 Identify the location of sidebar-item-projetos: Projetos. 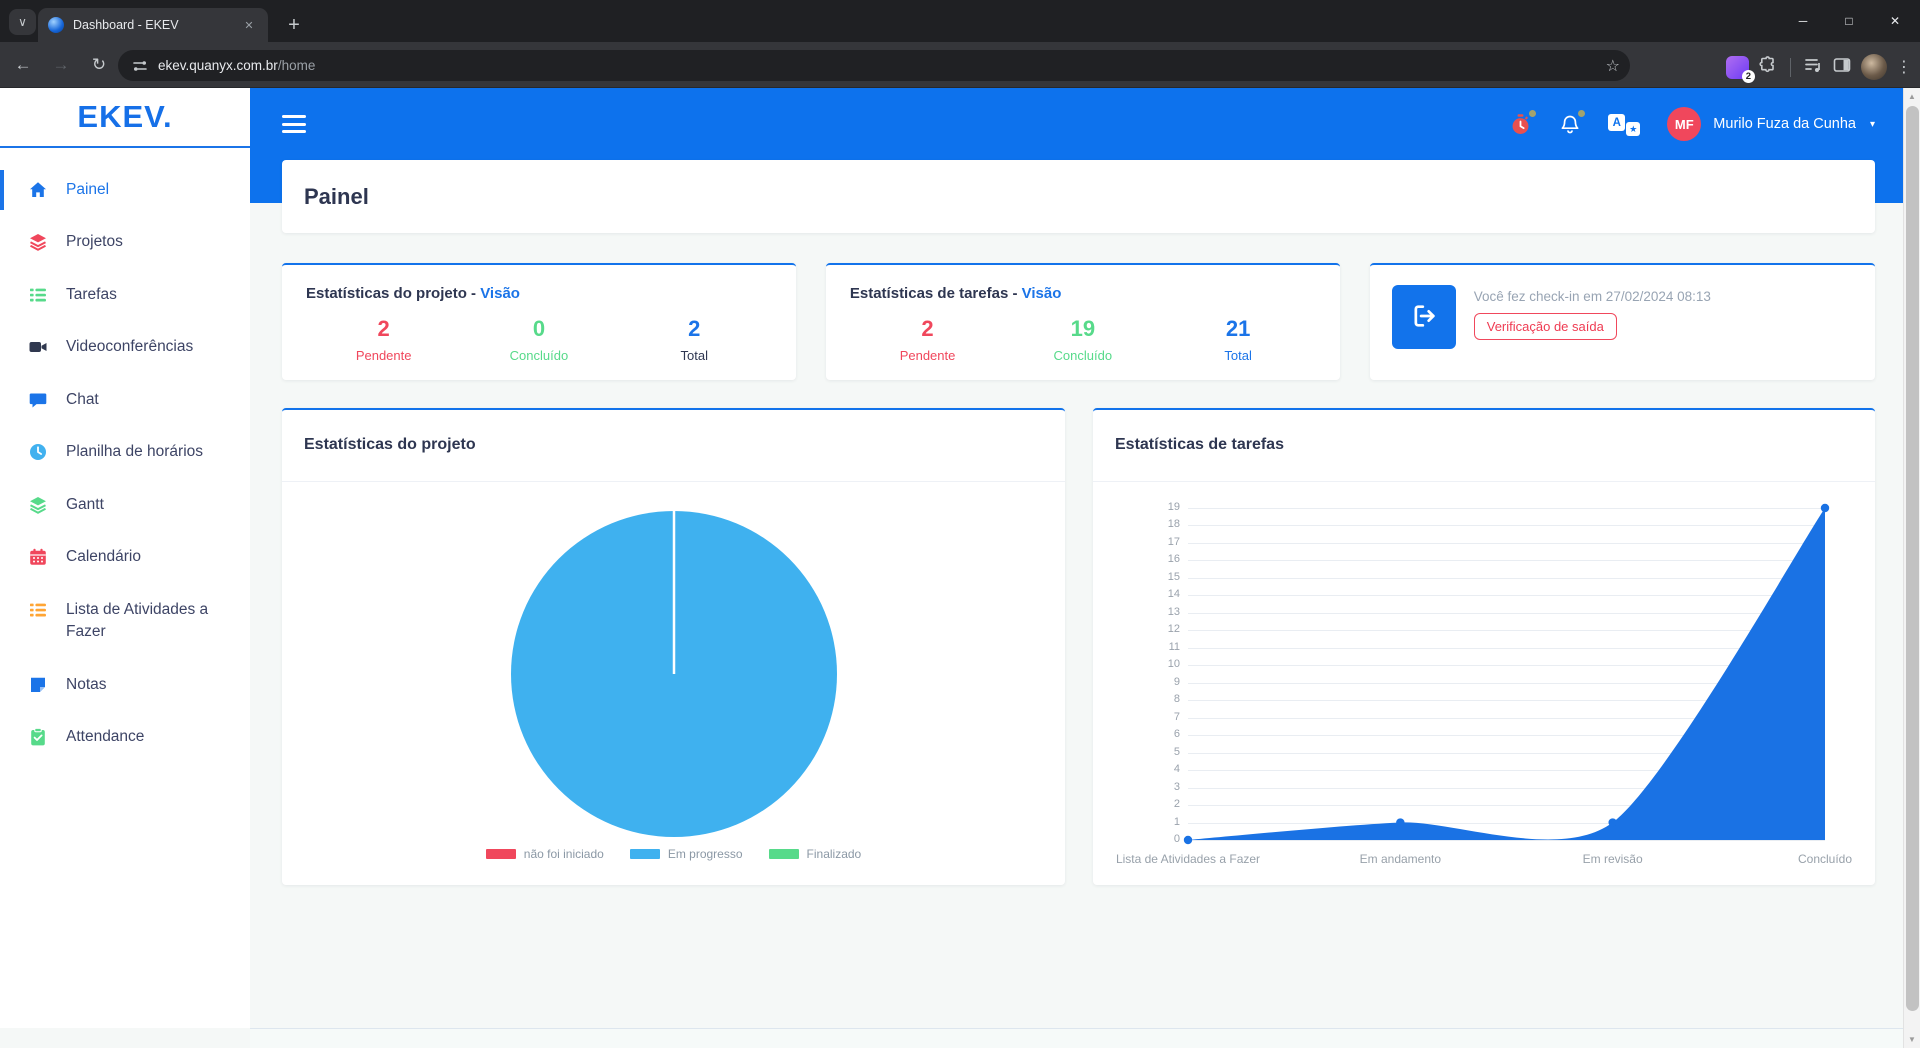
(125, 242).